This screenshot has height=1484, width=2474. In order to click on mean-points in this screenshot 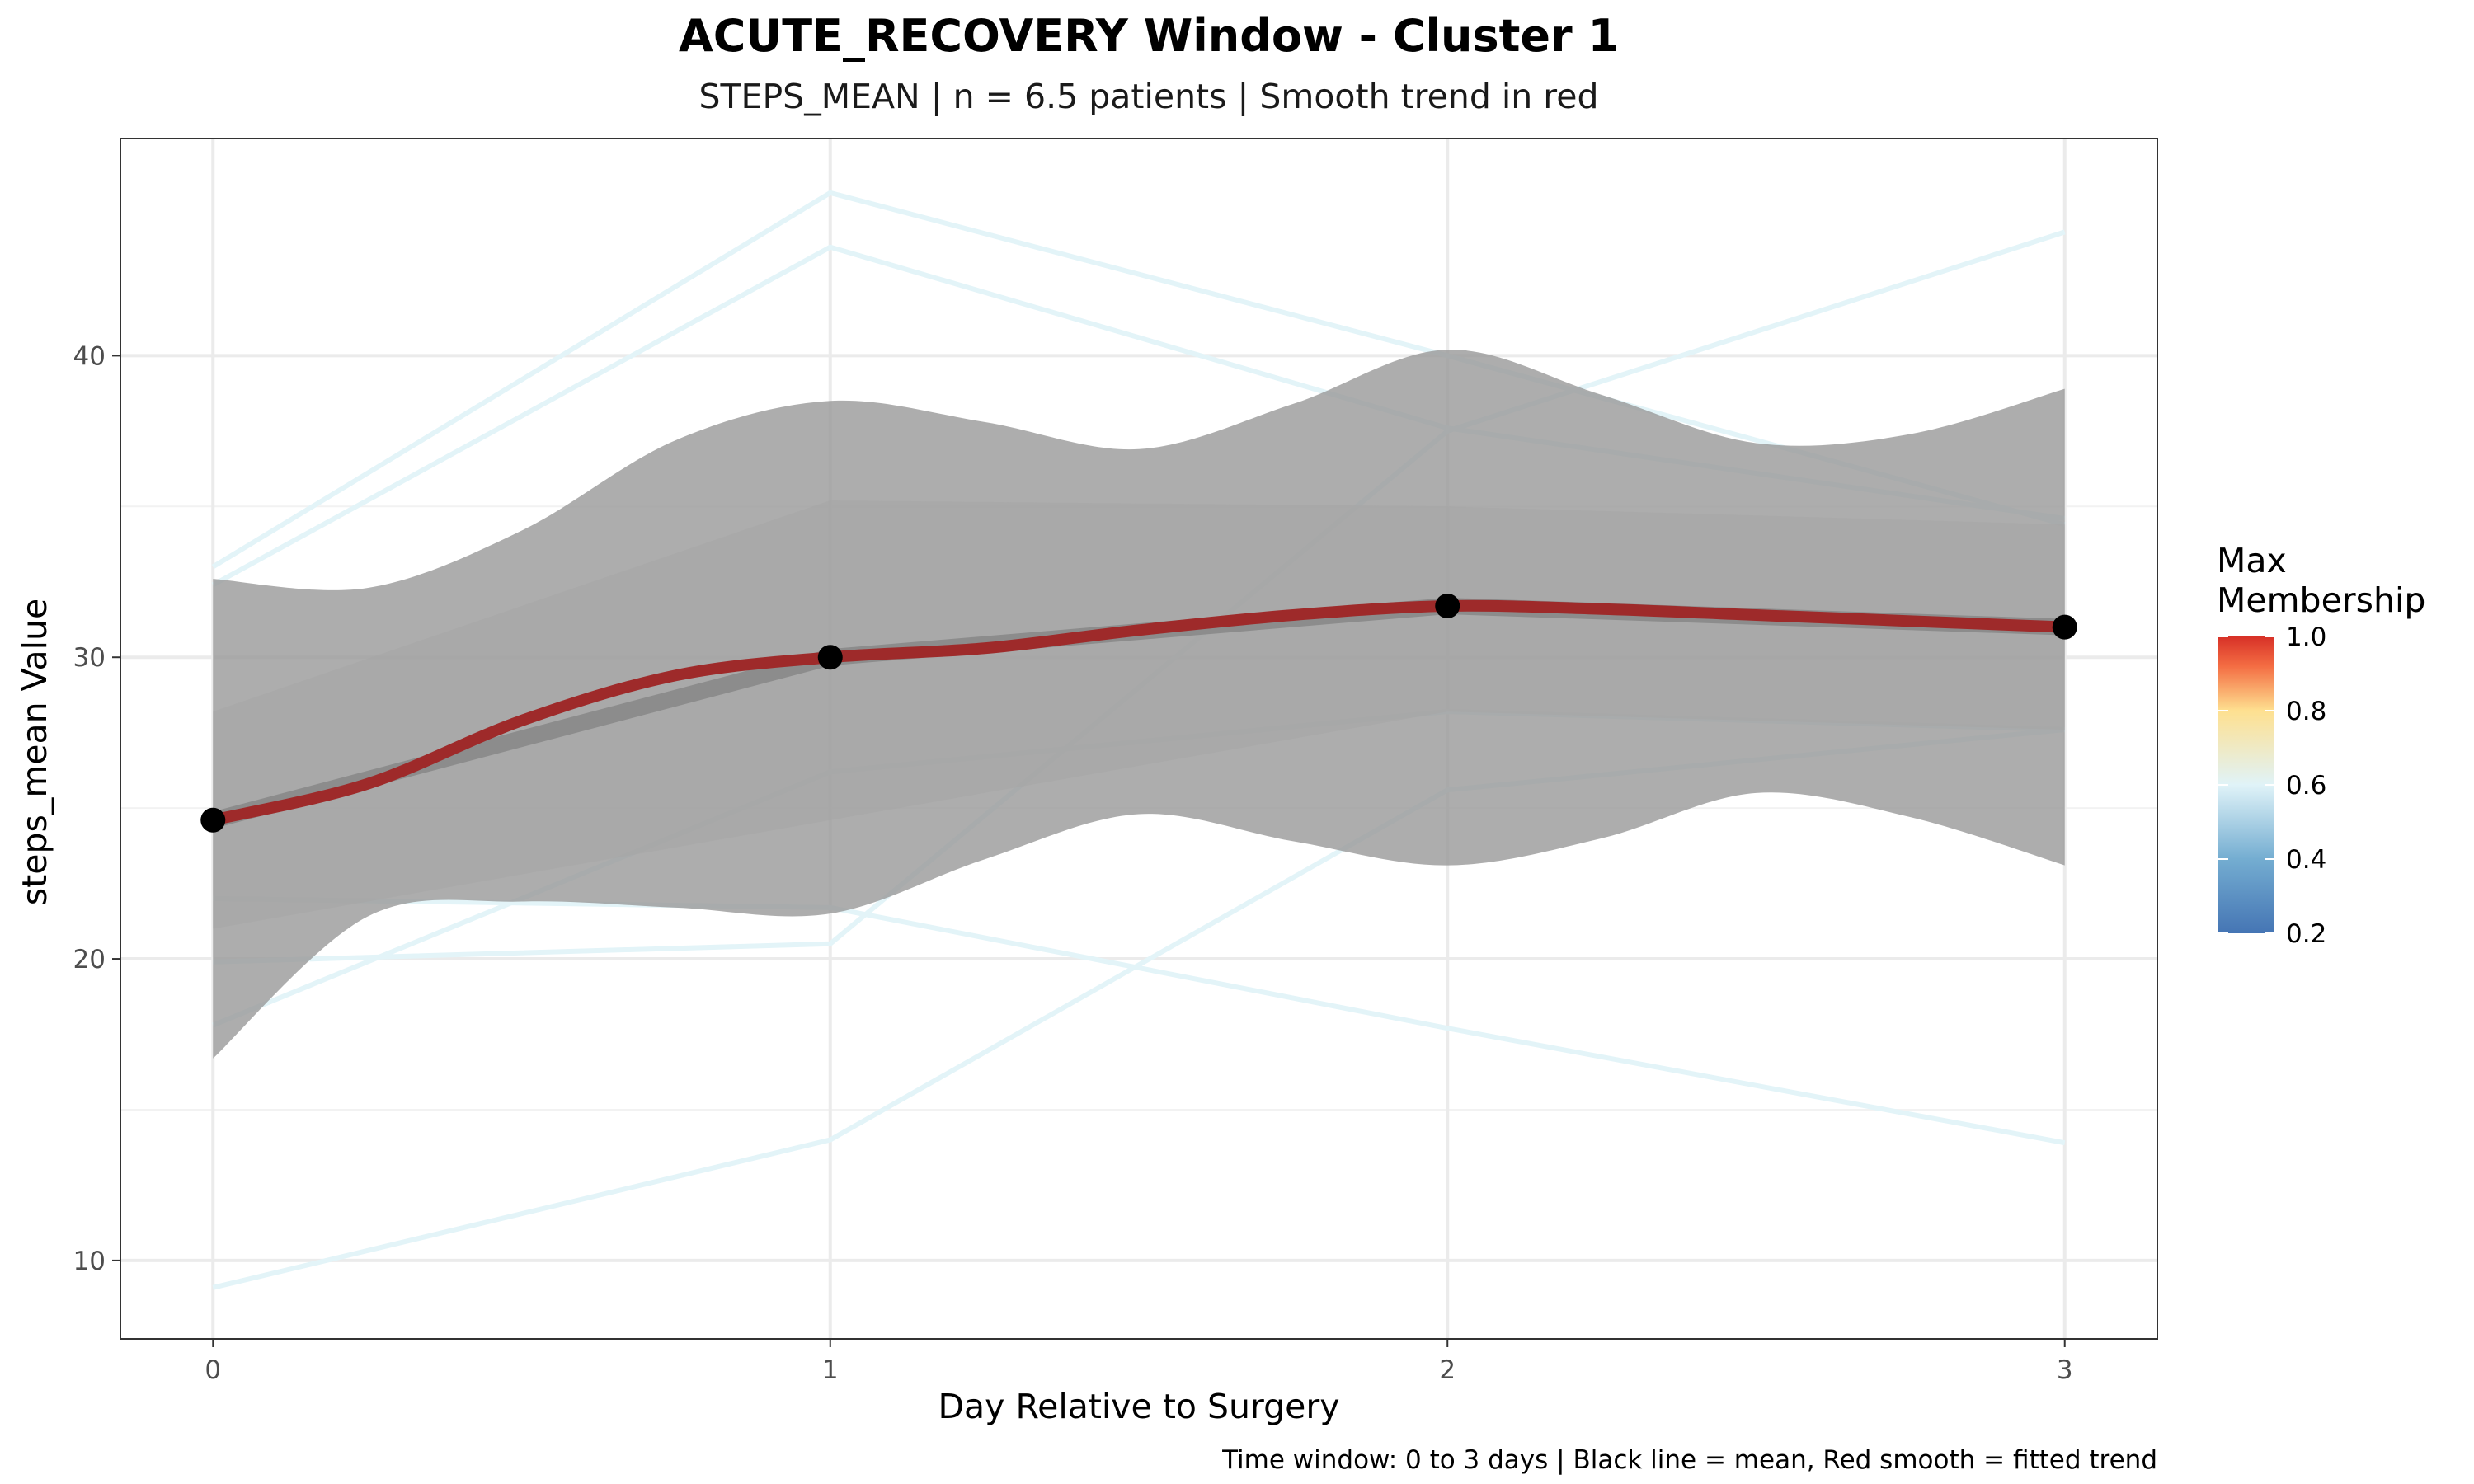, I will do `click(1138, 713)`.